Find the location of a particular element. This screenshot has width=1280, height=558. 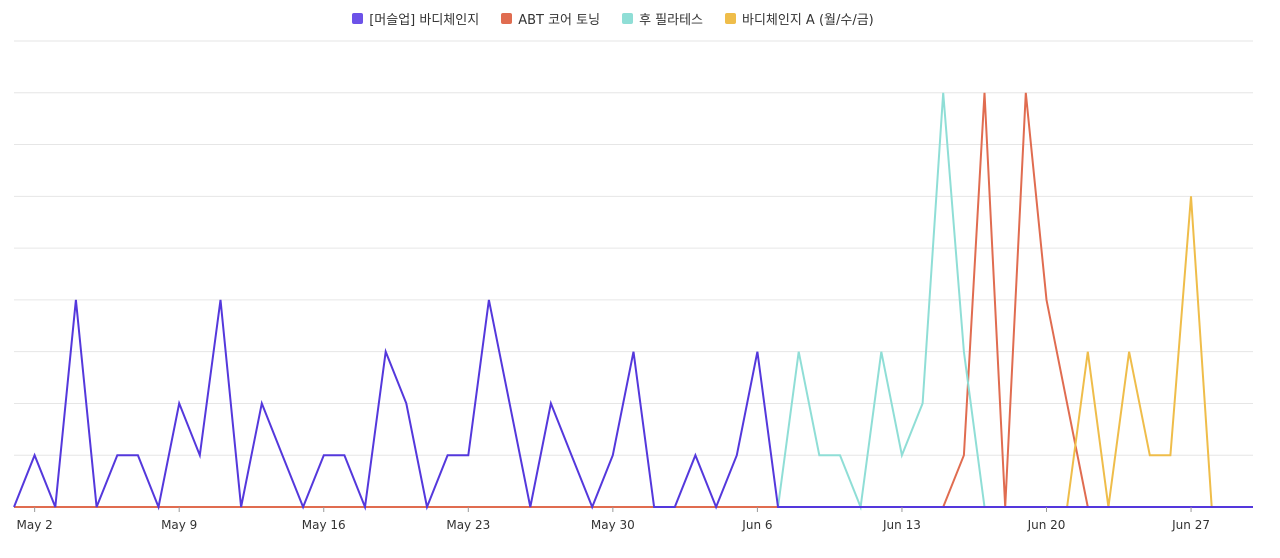

legend-label-series-2: ABT 코어 토닝 is located at coordinates (559, 20).